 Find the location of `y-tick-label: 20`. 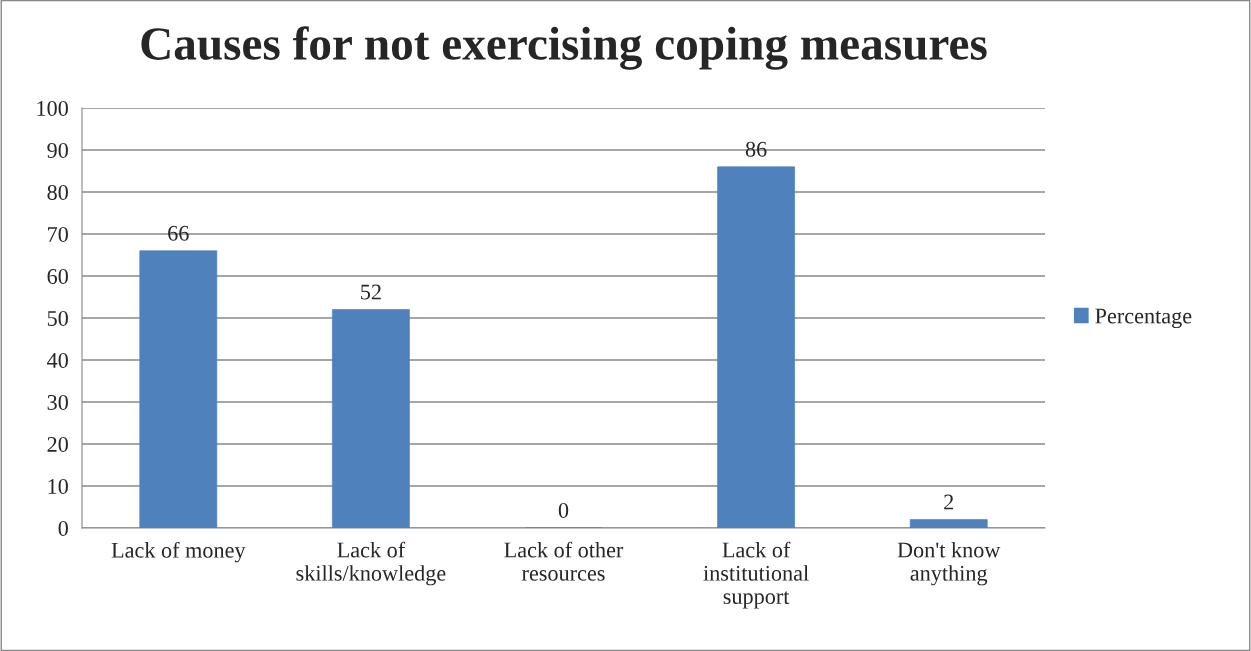

y-tick-label: 20 is located at coordinates (57, 444).